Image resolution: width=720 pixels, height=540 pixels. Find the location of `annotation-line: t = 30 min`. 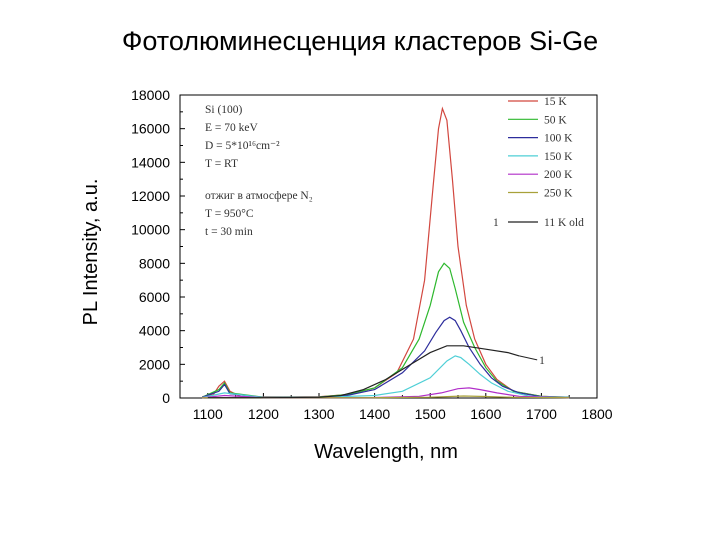

annotation-line: t = 30 min is located at coordinates (229, 232).